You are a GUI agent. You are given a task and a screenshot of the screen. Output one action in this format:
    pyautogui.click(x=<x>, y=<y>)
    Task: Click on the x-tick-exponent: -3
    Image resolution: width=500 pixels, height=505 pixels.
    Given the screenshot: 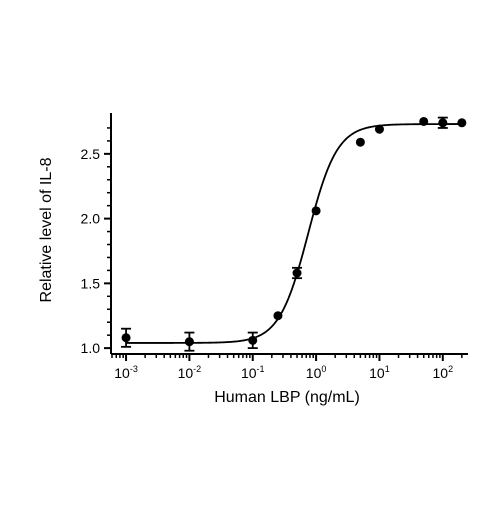 What is the action you would take?
    pyautogui.click(x=134, y=369)
    